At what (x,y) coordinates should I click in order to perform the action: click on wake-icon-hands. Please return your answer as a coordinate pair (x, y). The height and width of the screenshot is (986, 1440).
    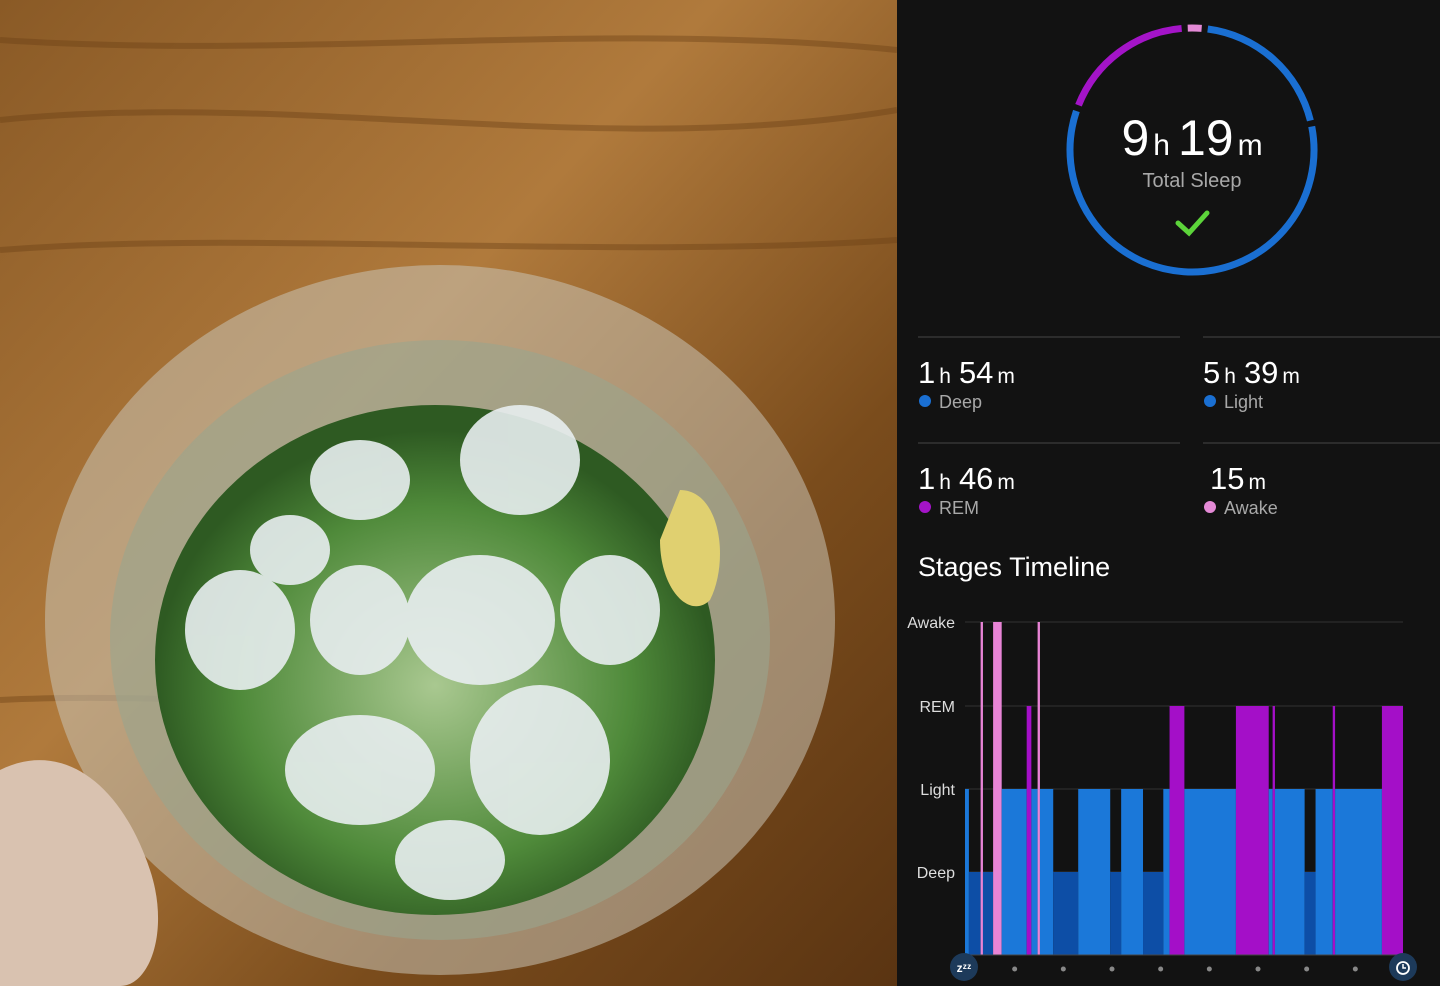
    Looking at the image, I should click on (1404, 966).